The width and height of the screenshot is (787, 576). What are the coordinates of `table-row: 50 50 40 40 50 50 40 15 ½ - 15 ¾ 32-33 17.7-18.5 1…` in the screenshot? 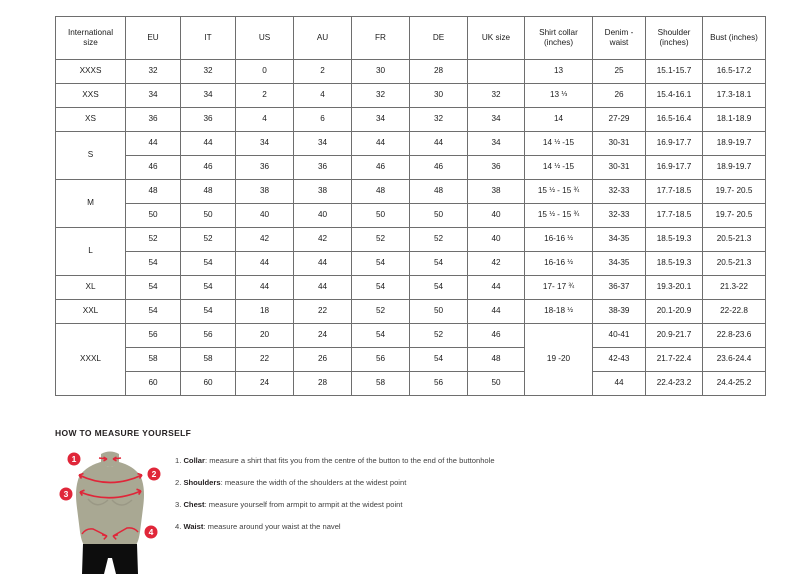 It's located at (411, 215).